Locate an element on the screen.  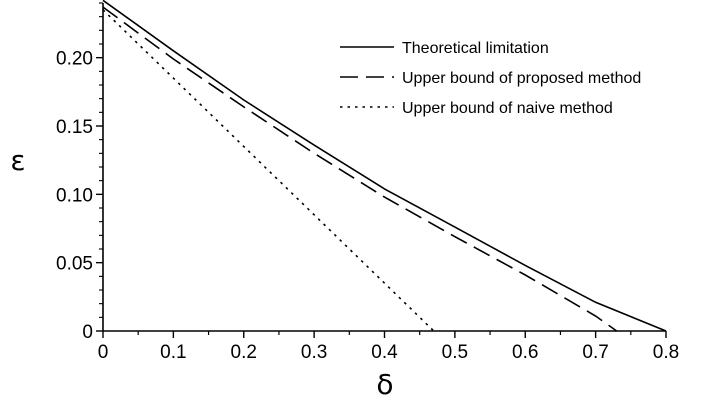
x-tick-label-6: 0.6 is located at coordinates (525, 352).